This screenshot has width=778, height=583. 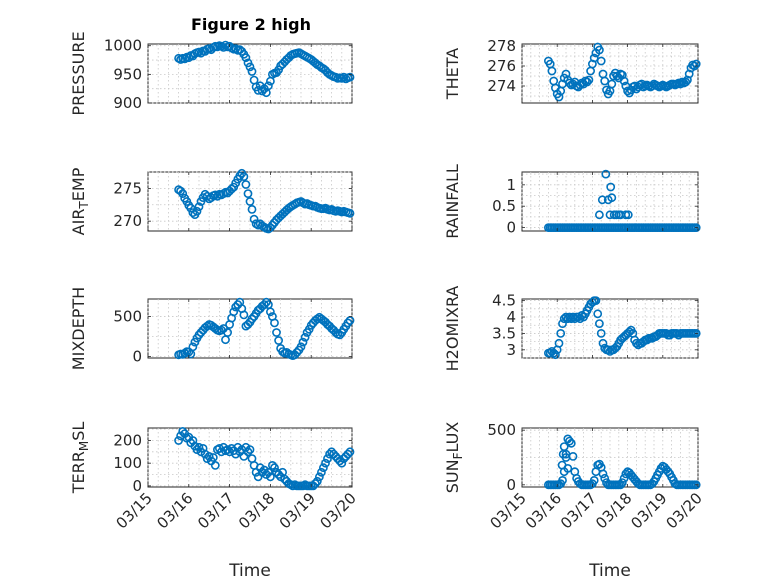 What do you see at coordinates (249, 571) in the screenshot?
I see `xlabel-6: Time` at bounding box center [249, 571].